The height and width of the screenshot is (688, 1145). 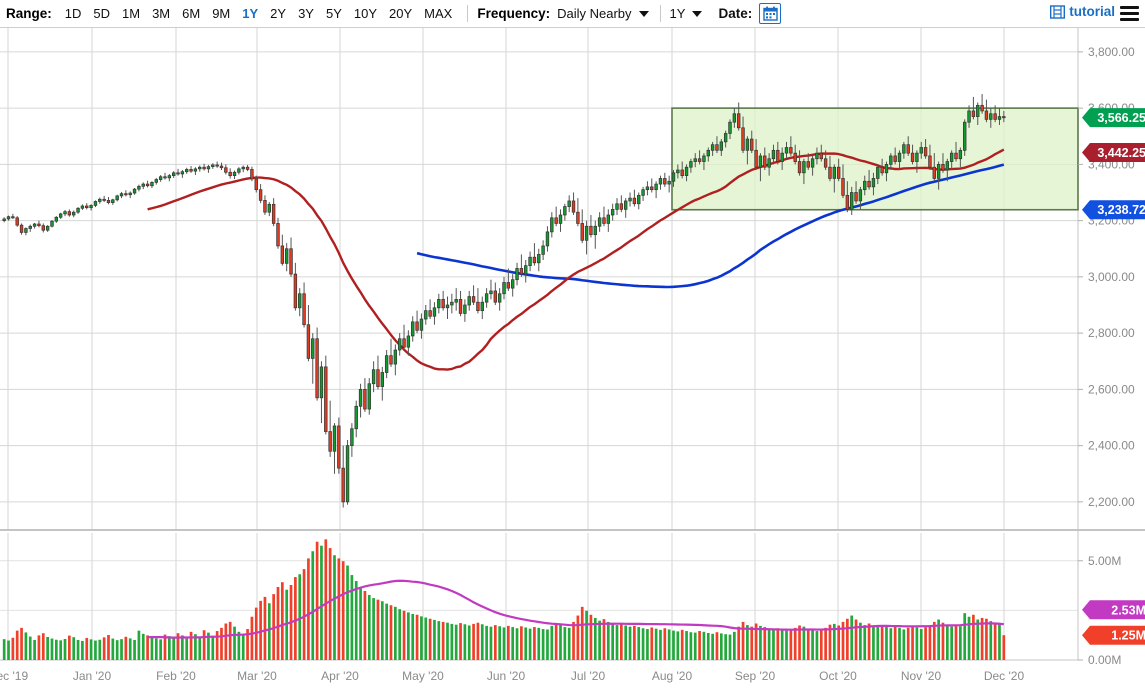 I want to click on range-option-3y: 3Y, so click(x=306, y=13).